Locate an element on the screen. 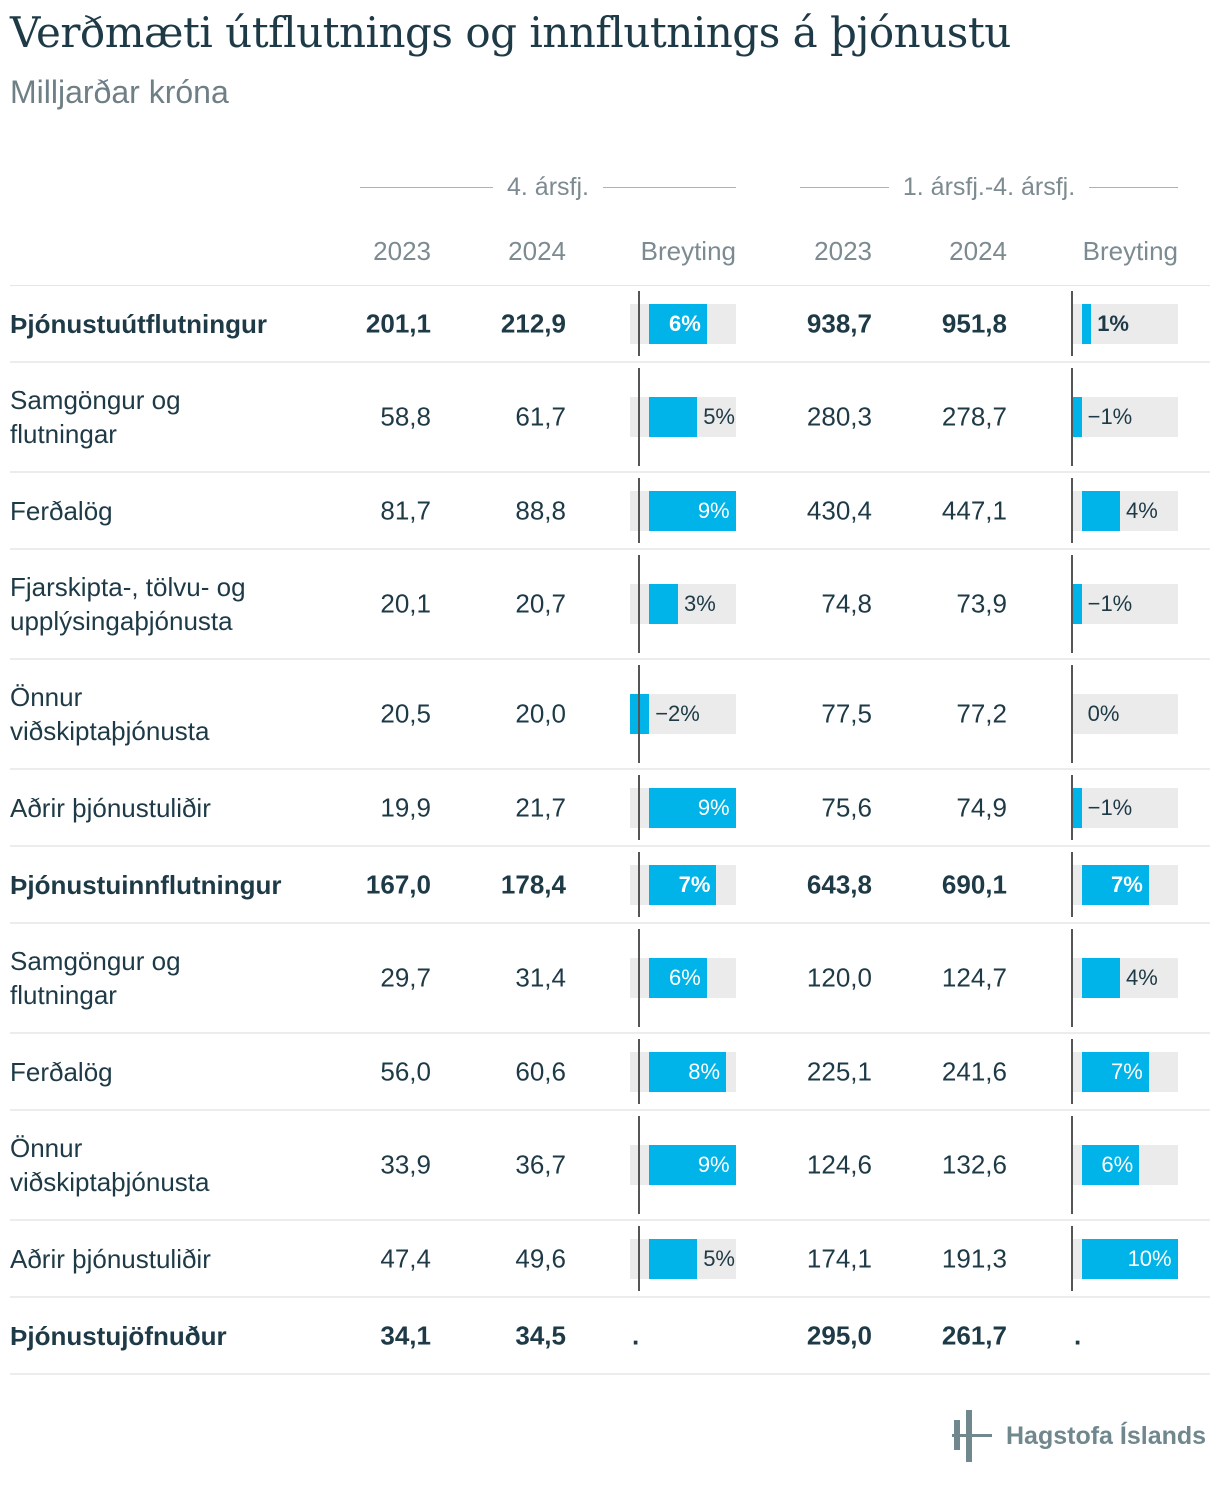 The width and height of the screenshot is (1220, 1486). change-label: 6% is located at coordinates (685, 323).